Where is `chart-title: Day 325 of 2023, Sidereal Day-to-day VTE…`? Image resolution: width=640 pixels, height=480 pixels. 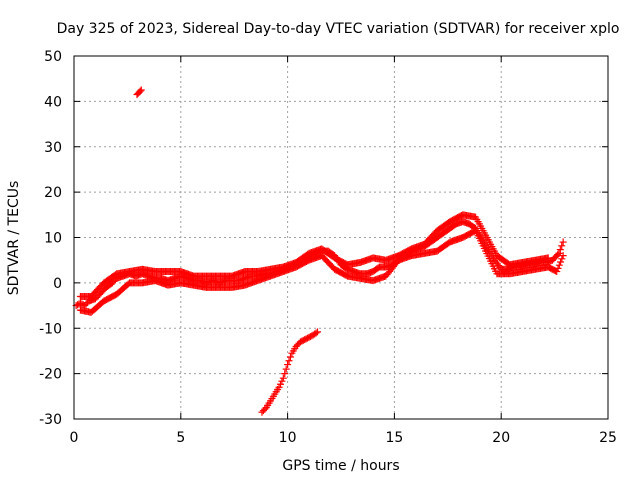 chart-title: Day 325 of 2023, Sidereal Day-to-day VTE… is located at coordinates (338, 29).